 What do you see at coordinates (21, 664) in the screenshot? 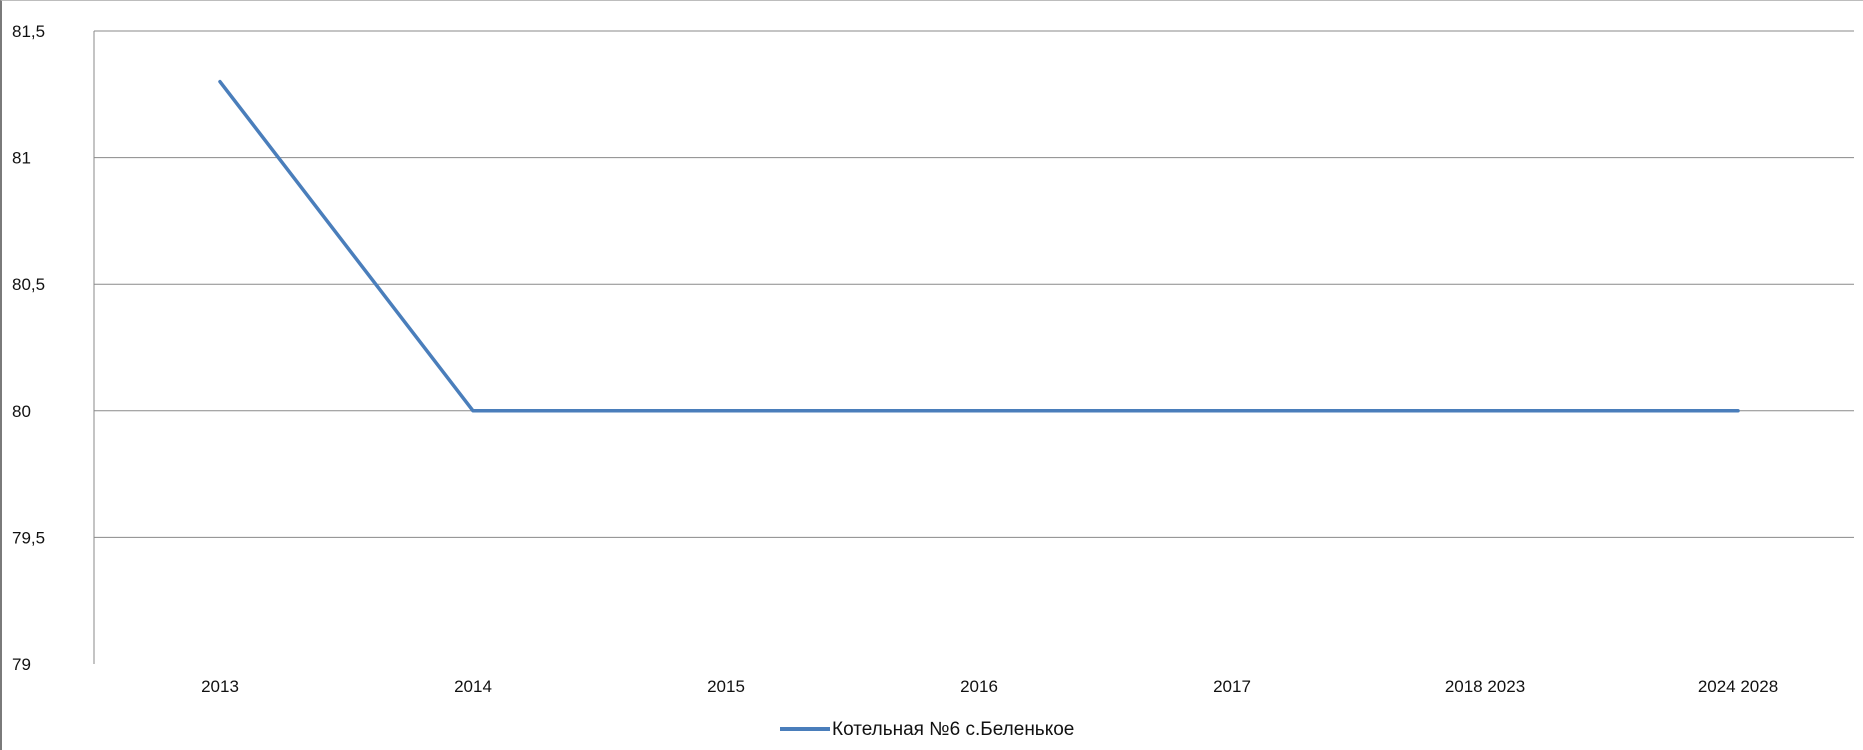
I see `y-tick-label: 79` at bounding box center [21, 664].